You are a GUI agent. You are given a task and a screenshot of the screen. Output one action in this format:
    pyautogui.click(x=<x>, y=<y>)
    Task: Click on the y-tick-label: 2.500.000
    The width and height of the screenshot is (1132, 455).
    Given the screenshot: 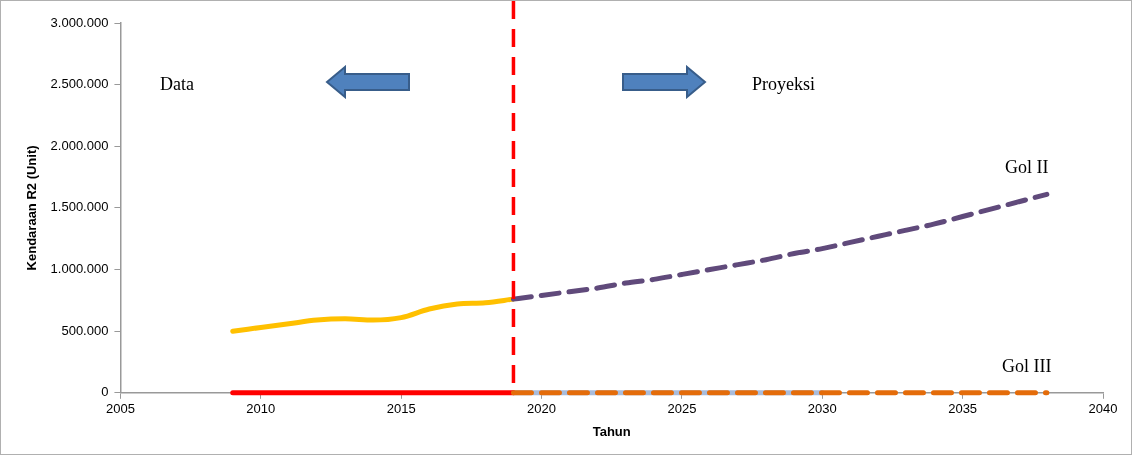 What is the action you would take?
    pyautogui.click(x=79, y=84)
    